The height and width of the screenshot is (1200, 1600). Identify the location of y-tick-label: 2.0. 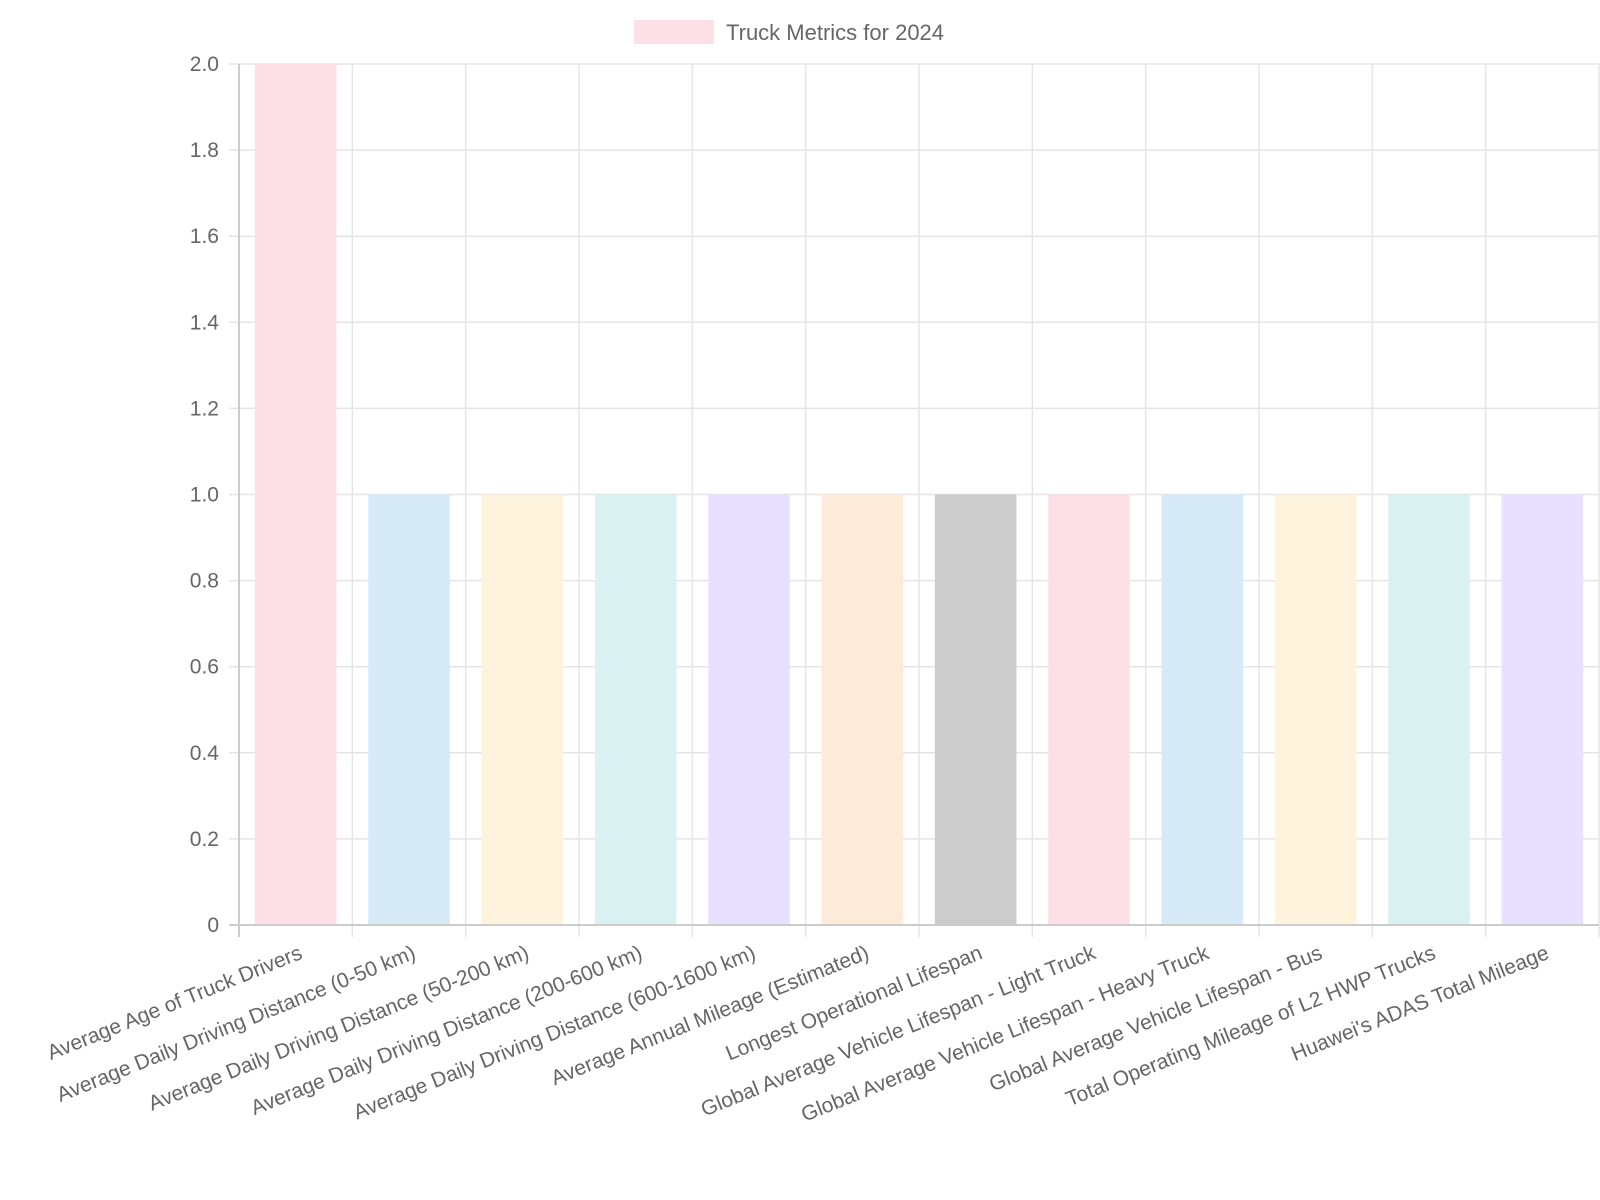
(204, 64).